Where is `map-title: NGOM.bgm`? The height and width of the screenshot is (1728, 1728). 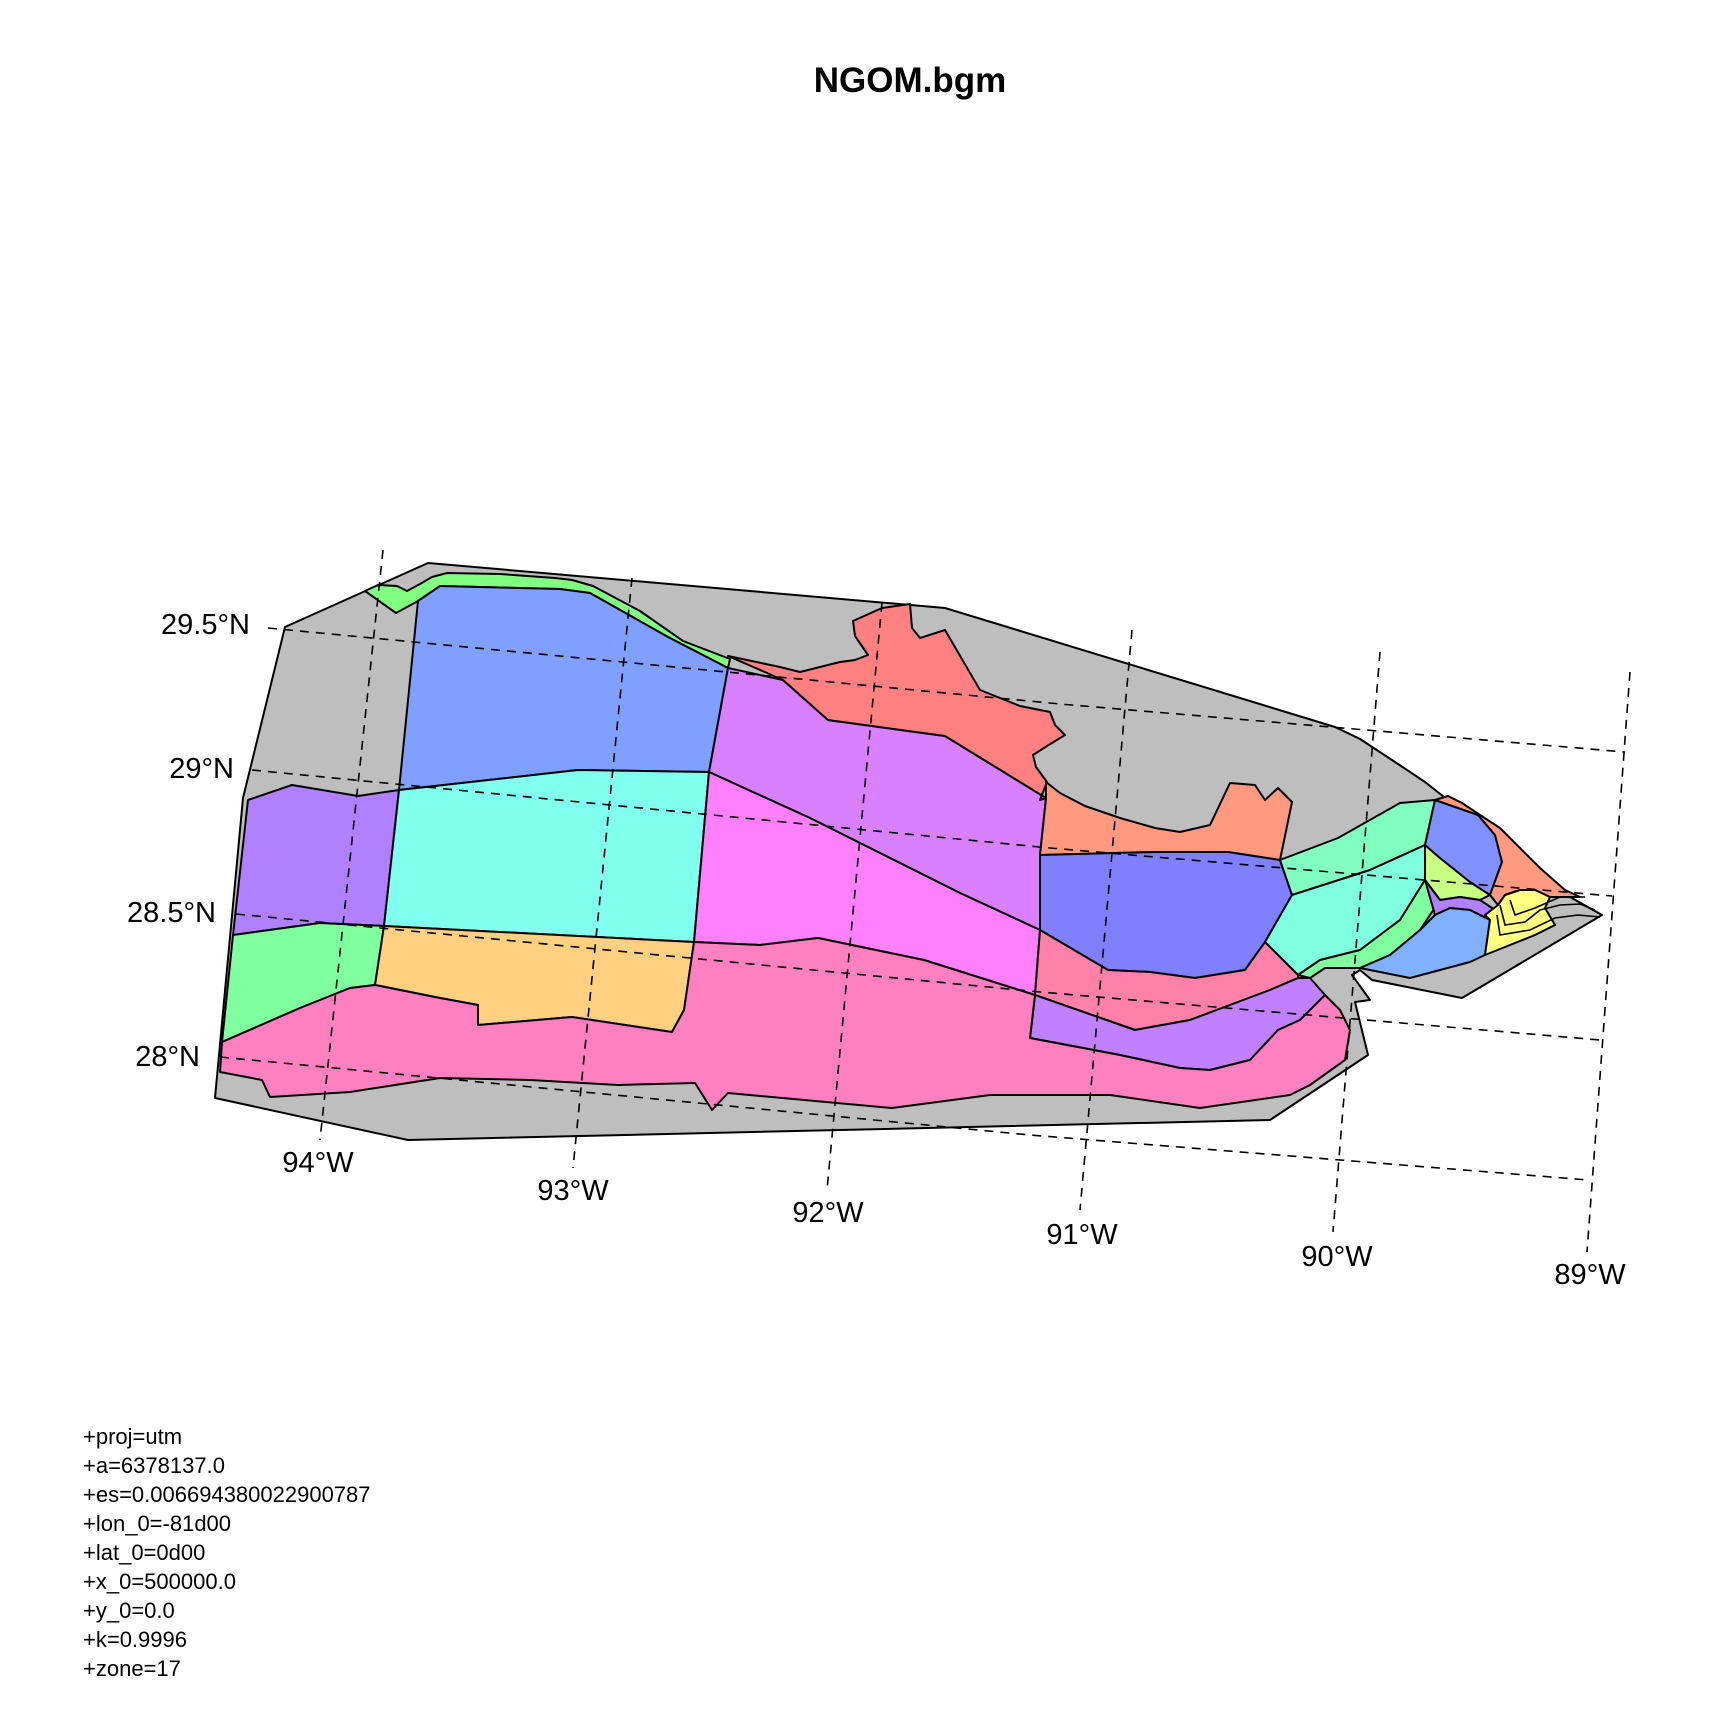
map-title: NGOM.bgm is located at coordinates (910, 80).